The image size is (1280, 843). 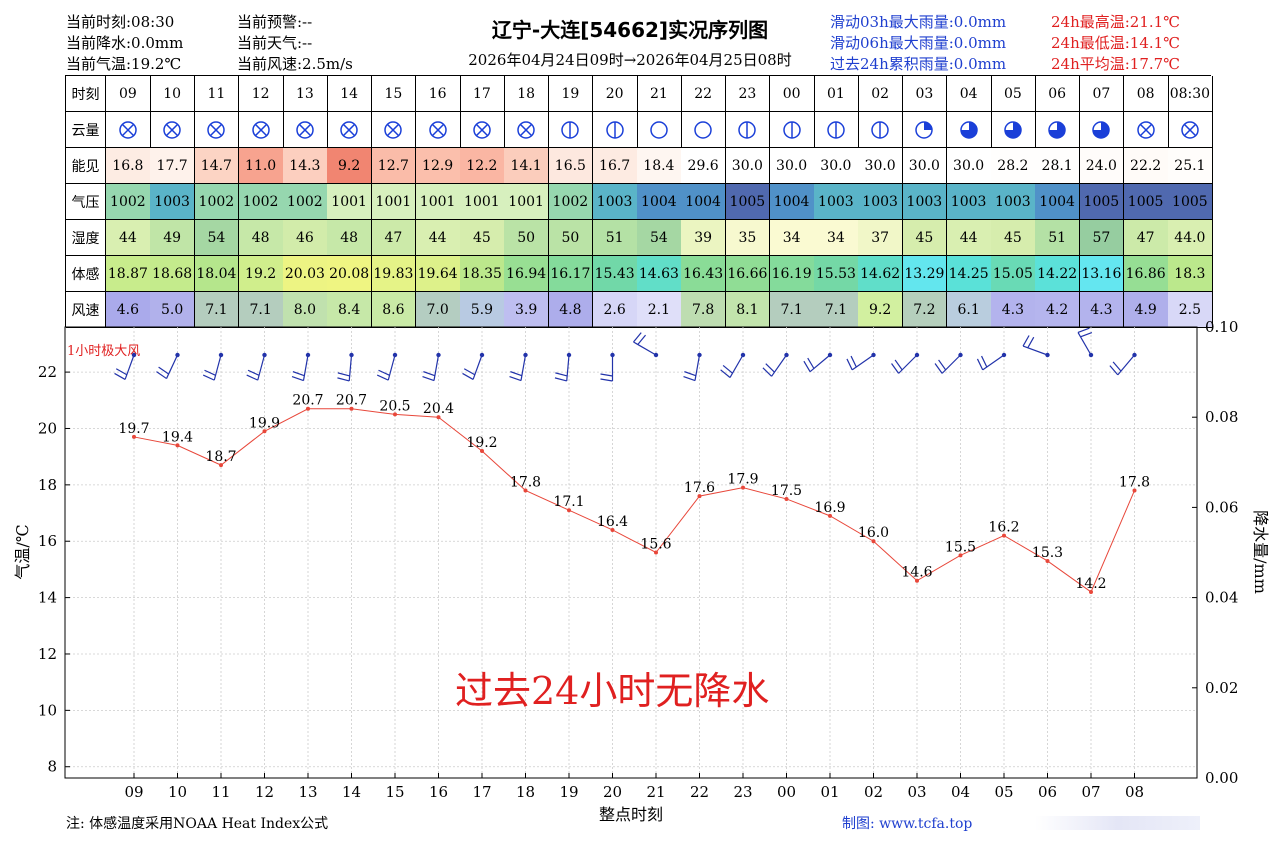 What do you see at coordinates (482, 166) in the screenshot?
I see `visibility-cell: 12.2` at bounding box center [482, 166].